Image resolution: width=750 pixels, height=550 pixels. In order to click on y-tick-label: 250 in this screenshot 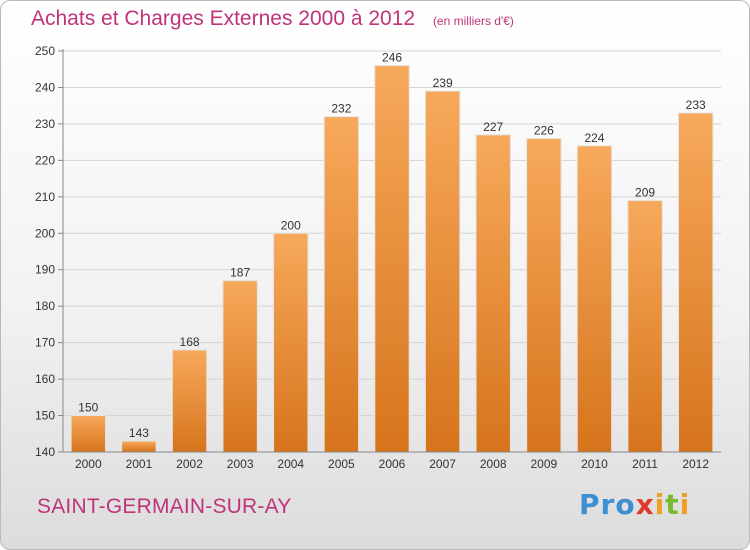, I will do `click(45, 51)`.